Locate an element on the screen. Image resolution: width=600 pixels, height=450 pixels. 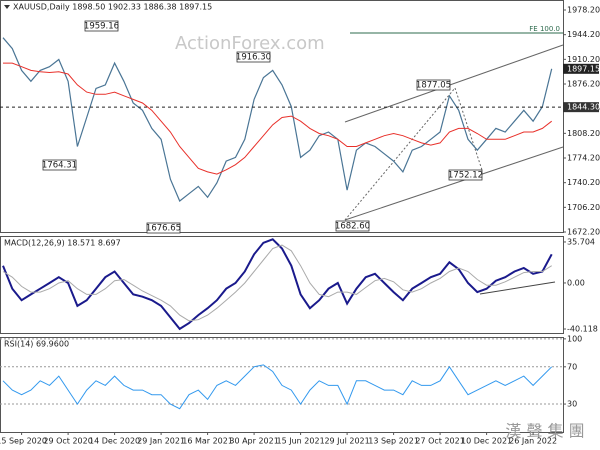
y-tick-label: 70 is located at coordinates (572, 366).